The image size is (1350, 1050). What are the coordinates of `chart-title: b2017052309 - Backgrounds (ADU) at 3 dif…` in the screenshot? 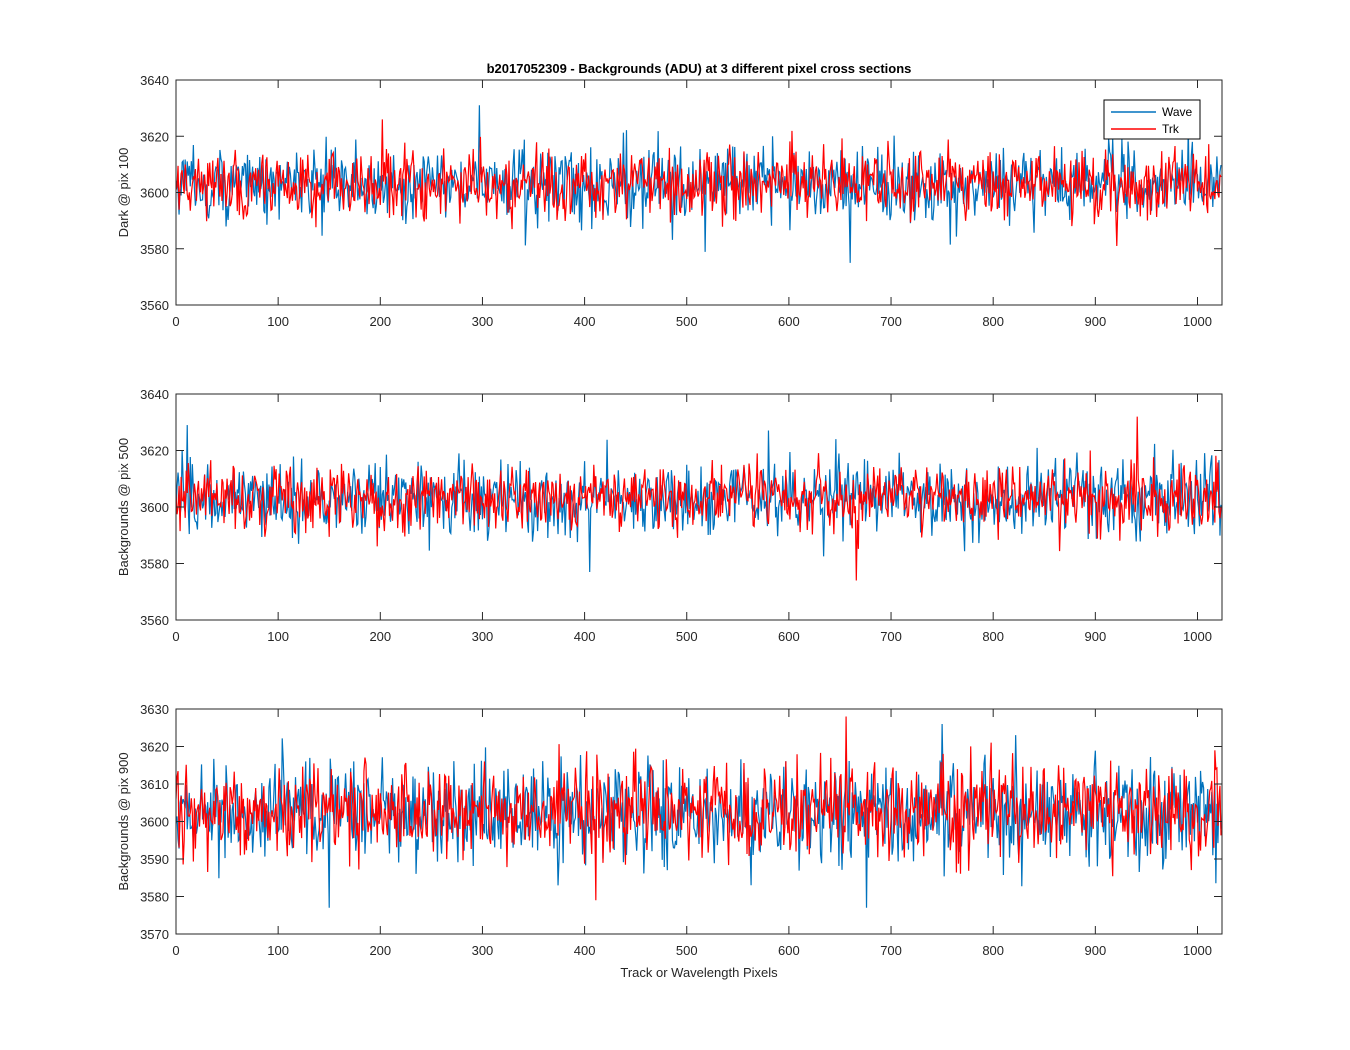 It's located at (699, 68).